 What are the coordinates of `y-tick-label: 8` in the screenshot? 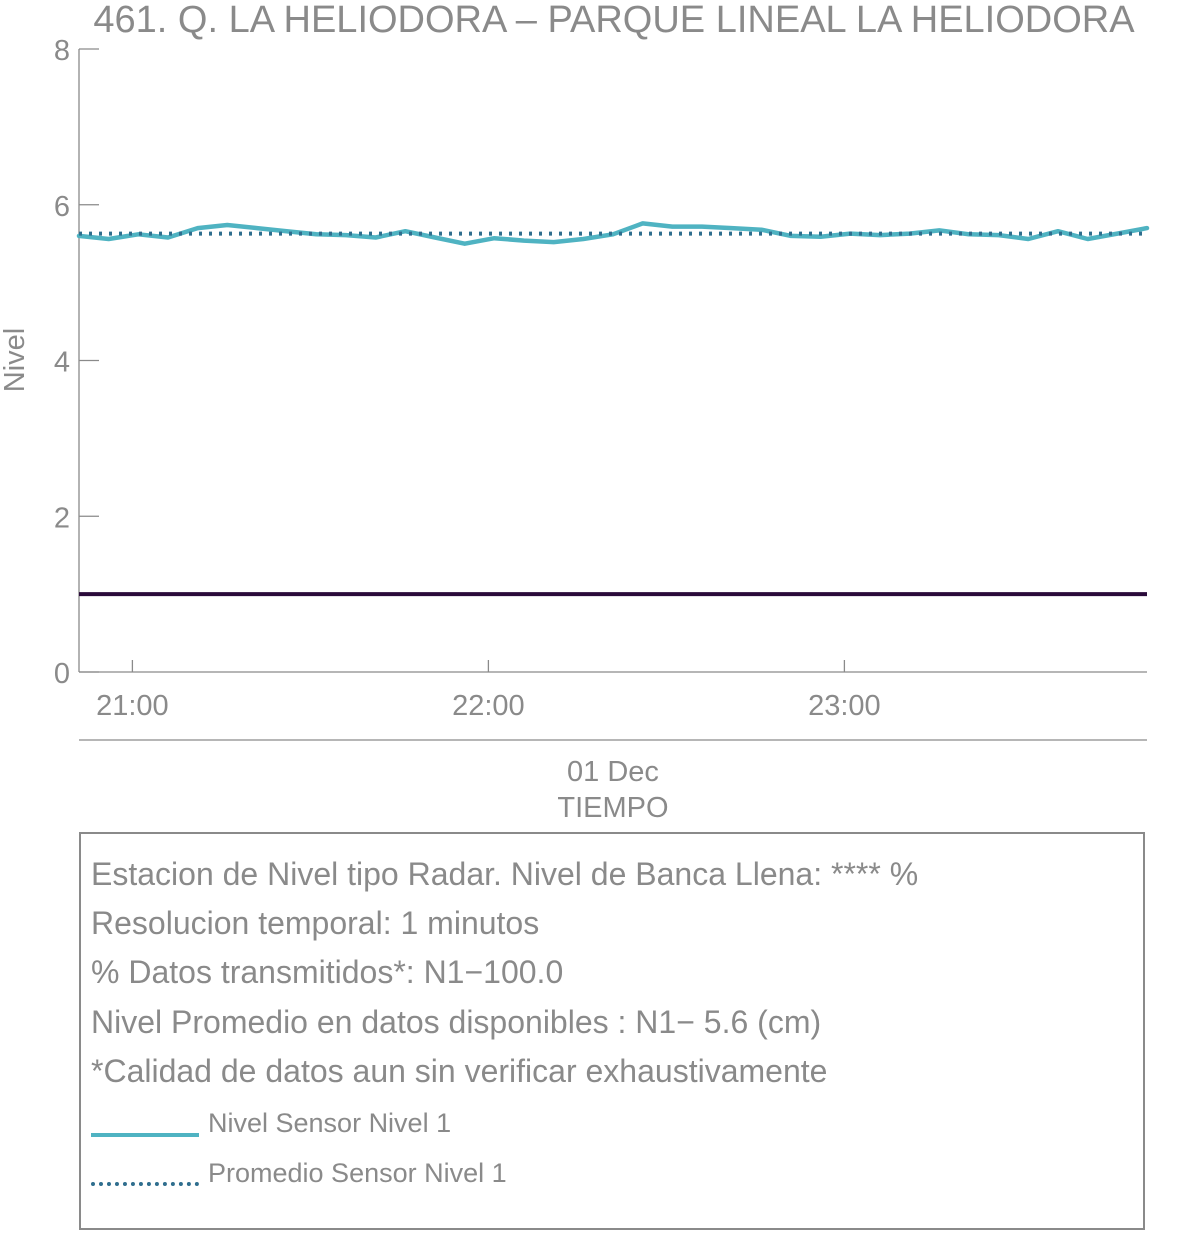 It's located at (62, 51).